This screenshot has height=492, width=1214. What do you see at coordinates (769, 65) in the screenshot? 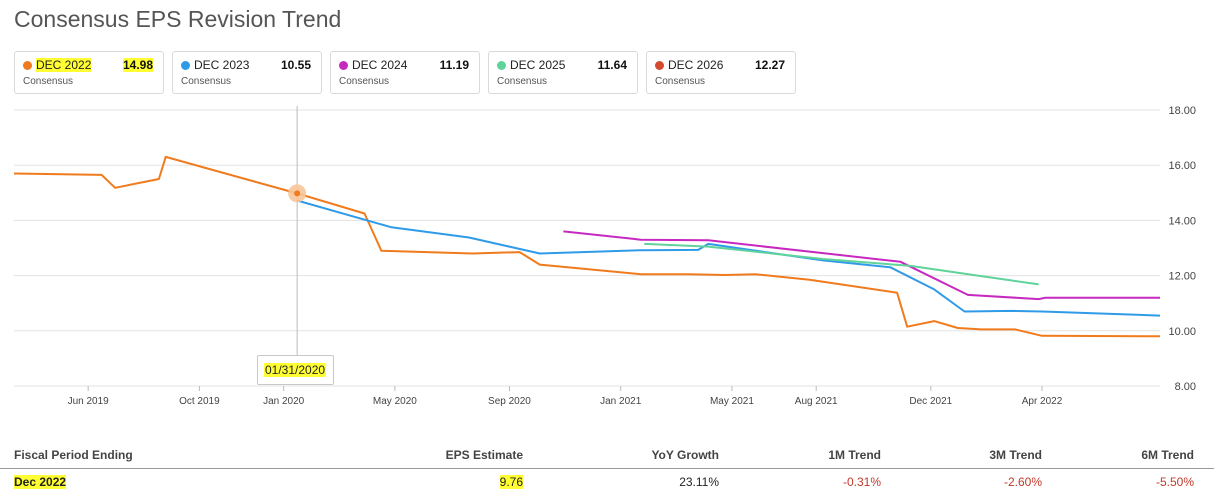
I see `legend-value: 12.27` at bounding box center [769, 65].